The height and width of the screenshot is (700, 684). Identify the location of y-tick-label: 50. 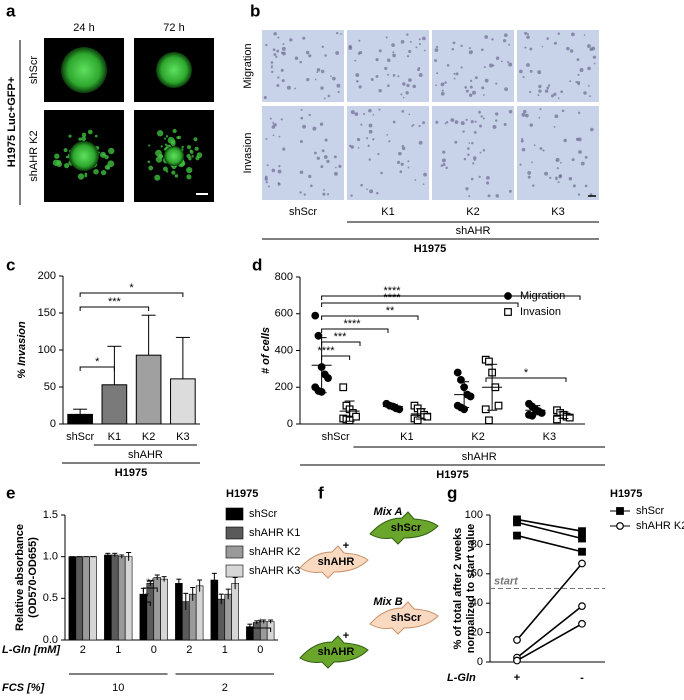
(50, 387).